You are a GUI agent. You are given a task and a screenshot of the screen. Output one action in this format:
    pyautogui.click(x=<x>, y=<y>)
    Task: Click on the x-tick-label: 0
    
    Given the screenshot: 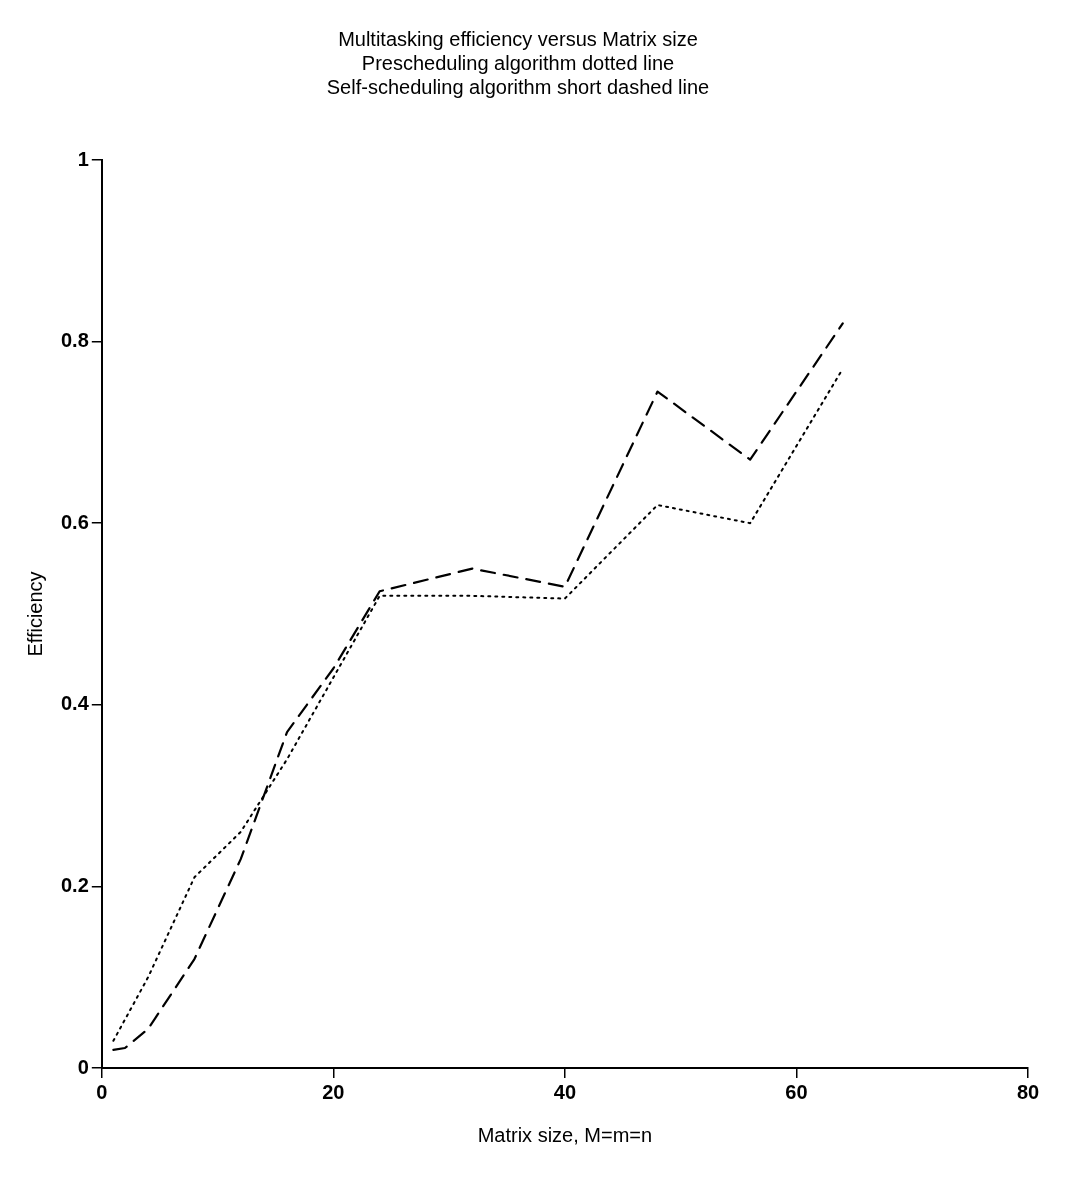 What is the action you would take?
    pyautogui.click(x=102, y=1091)
    